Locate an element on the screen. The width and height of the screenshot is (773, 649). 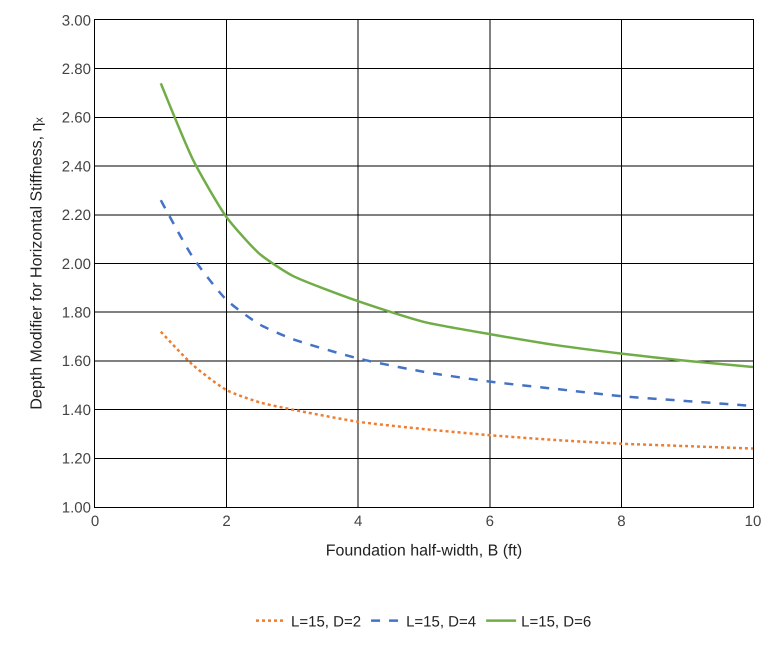
line-series is located at coordinates (456, 390).